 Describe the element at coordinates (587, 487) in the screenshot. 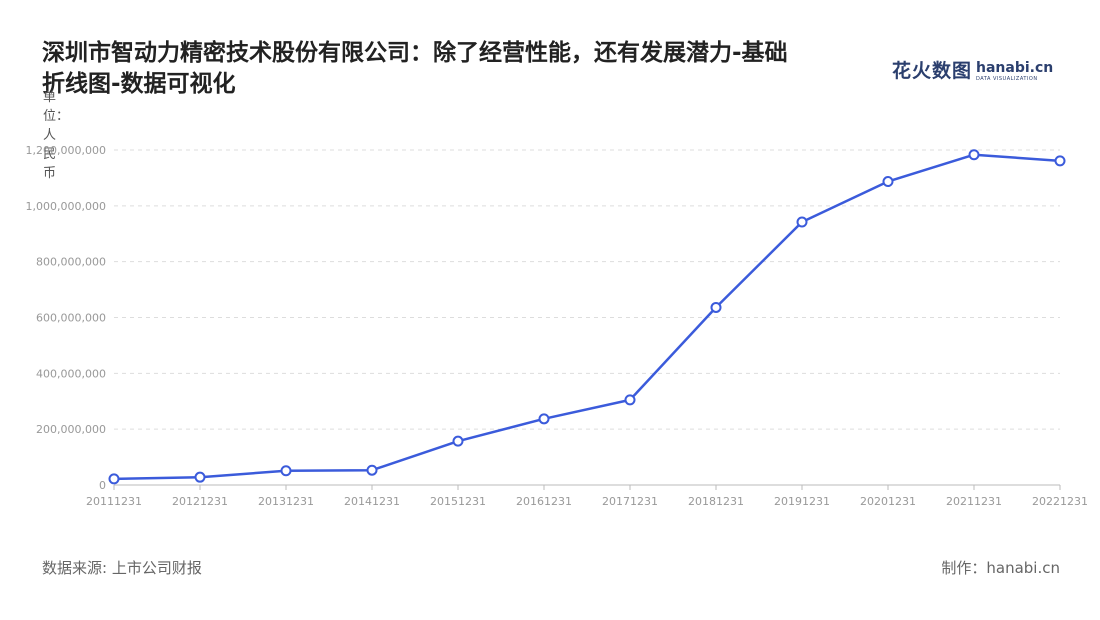

I see `x-axis` at that location.